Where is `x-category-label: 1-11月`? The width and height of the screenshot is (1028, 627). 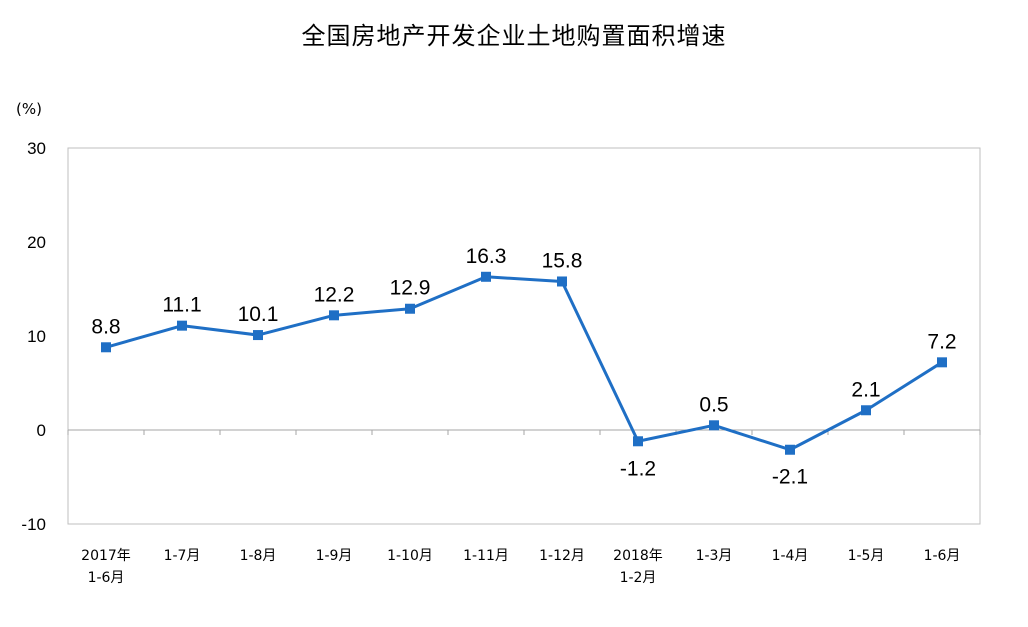 x-category-label: 1-11月 is located at coordinates (486, 556).